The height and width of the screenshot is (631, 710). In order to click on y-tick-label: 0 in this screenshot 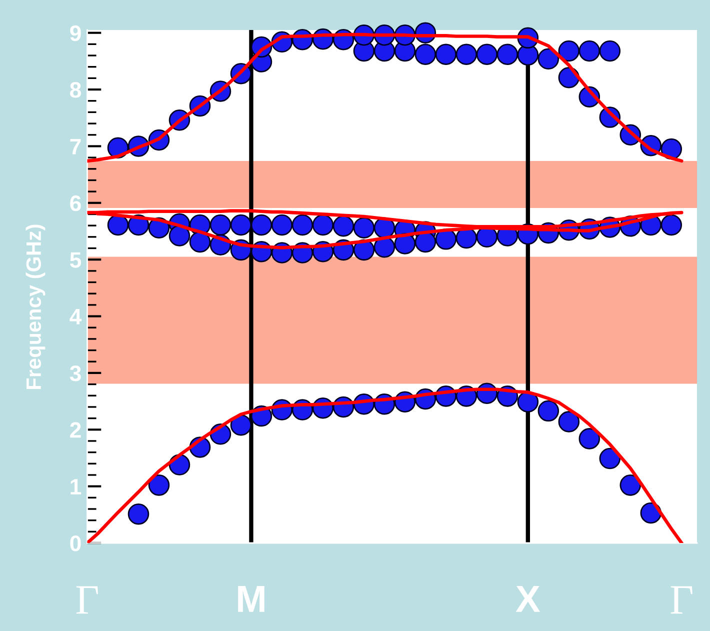, I will do `click(75, 544)`.